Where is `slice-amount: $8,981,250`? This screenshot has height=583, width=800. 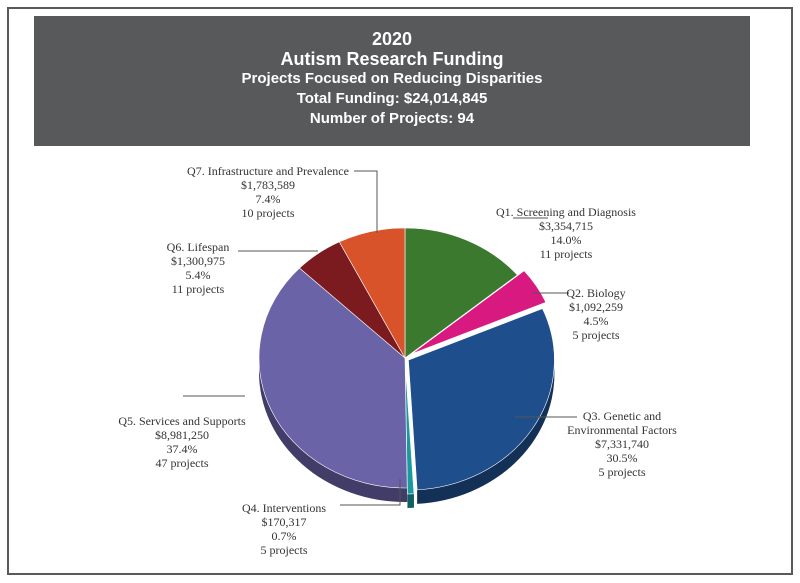 slice-amount: $8,981,250 is located at coordinates (182, 435).